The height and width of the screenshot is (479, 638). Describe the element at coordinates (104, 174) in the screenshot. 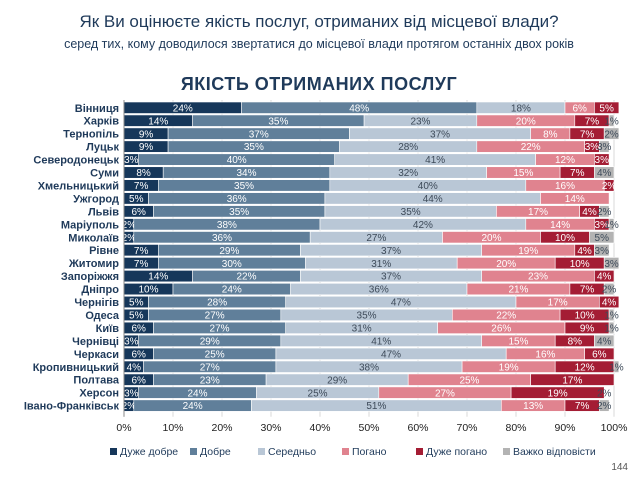

I see `category-label: Суми` at that location.